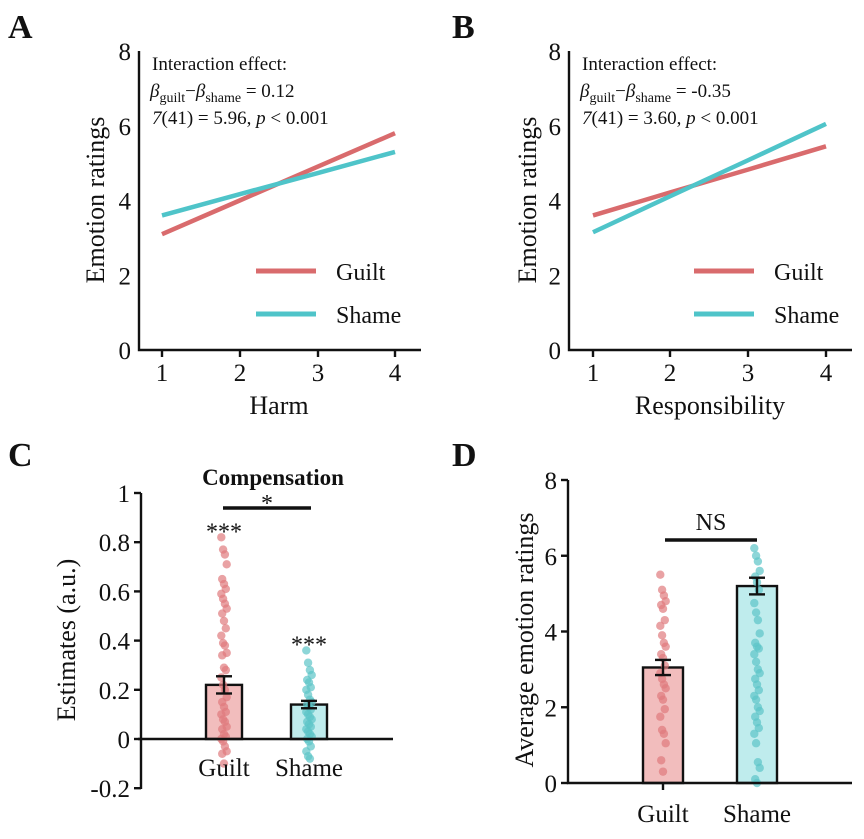 The width and height of the screenshot is (864, 839). What do you see at coordinates (464, 455) in the screenshot?
I see `panel-letter-d: D` at bounding box center [464, 455].